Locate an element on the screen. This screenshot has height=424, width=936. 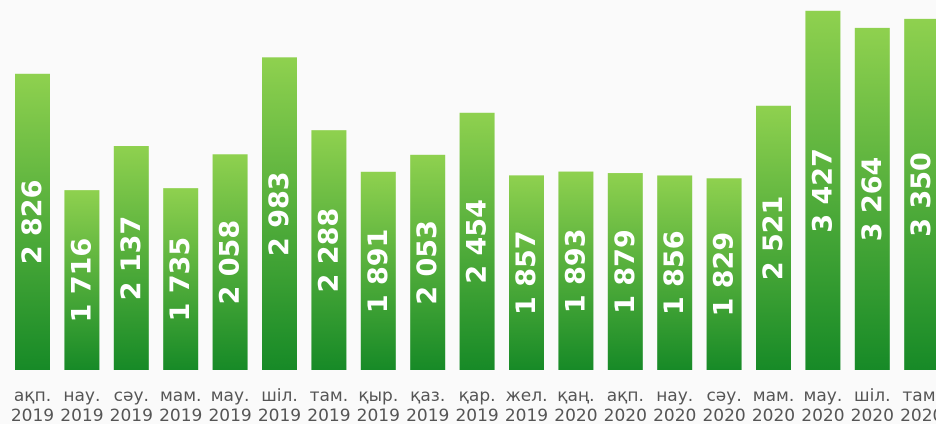
x-tick-label: қыр. 2019 is located at coordinates (378, 405).